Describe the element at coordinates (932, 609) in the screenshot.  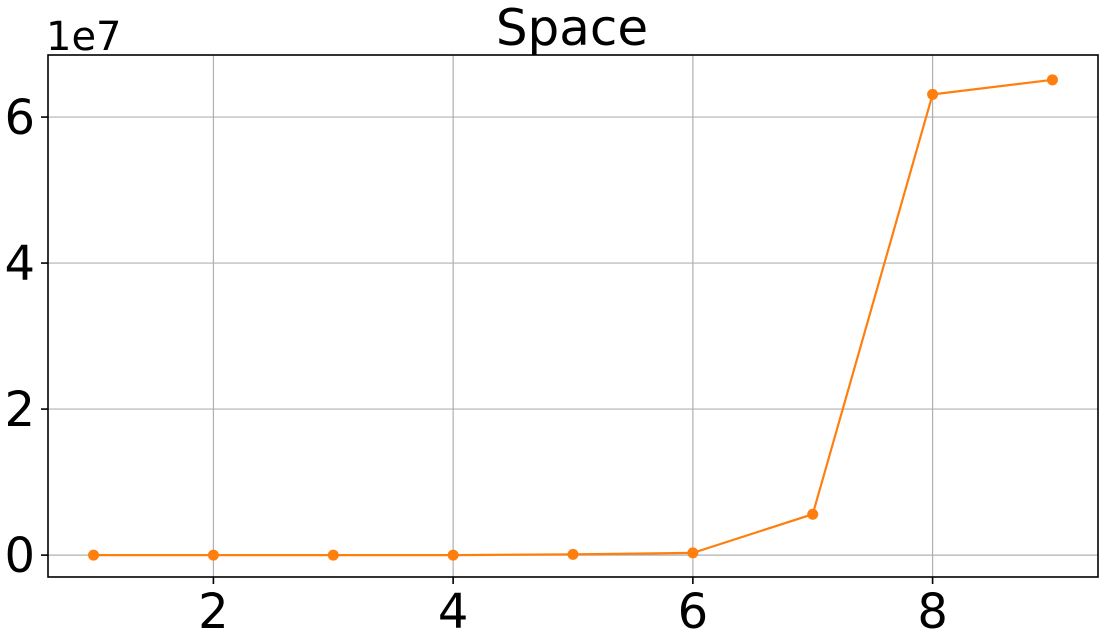
I see `x-tick-label-8: 8` at that location.